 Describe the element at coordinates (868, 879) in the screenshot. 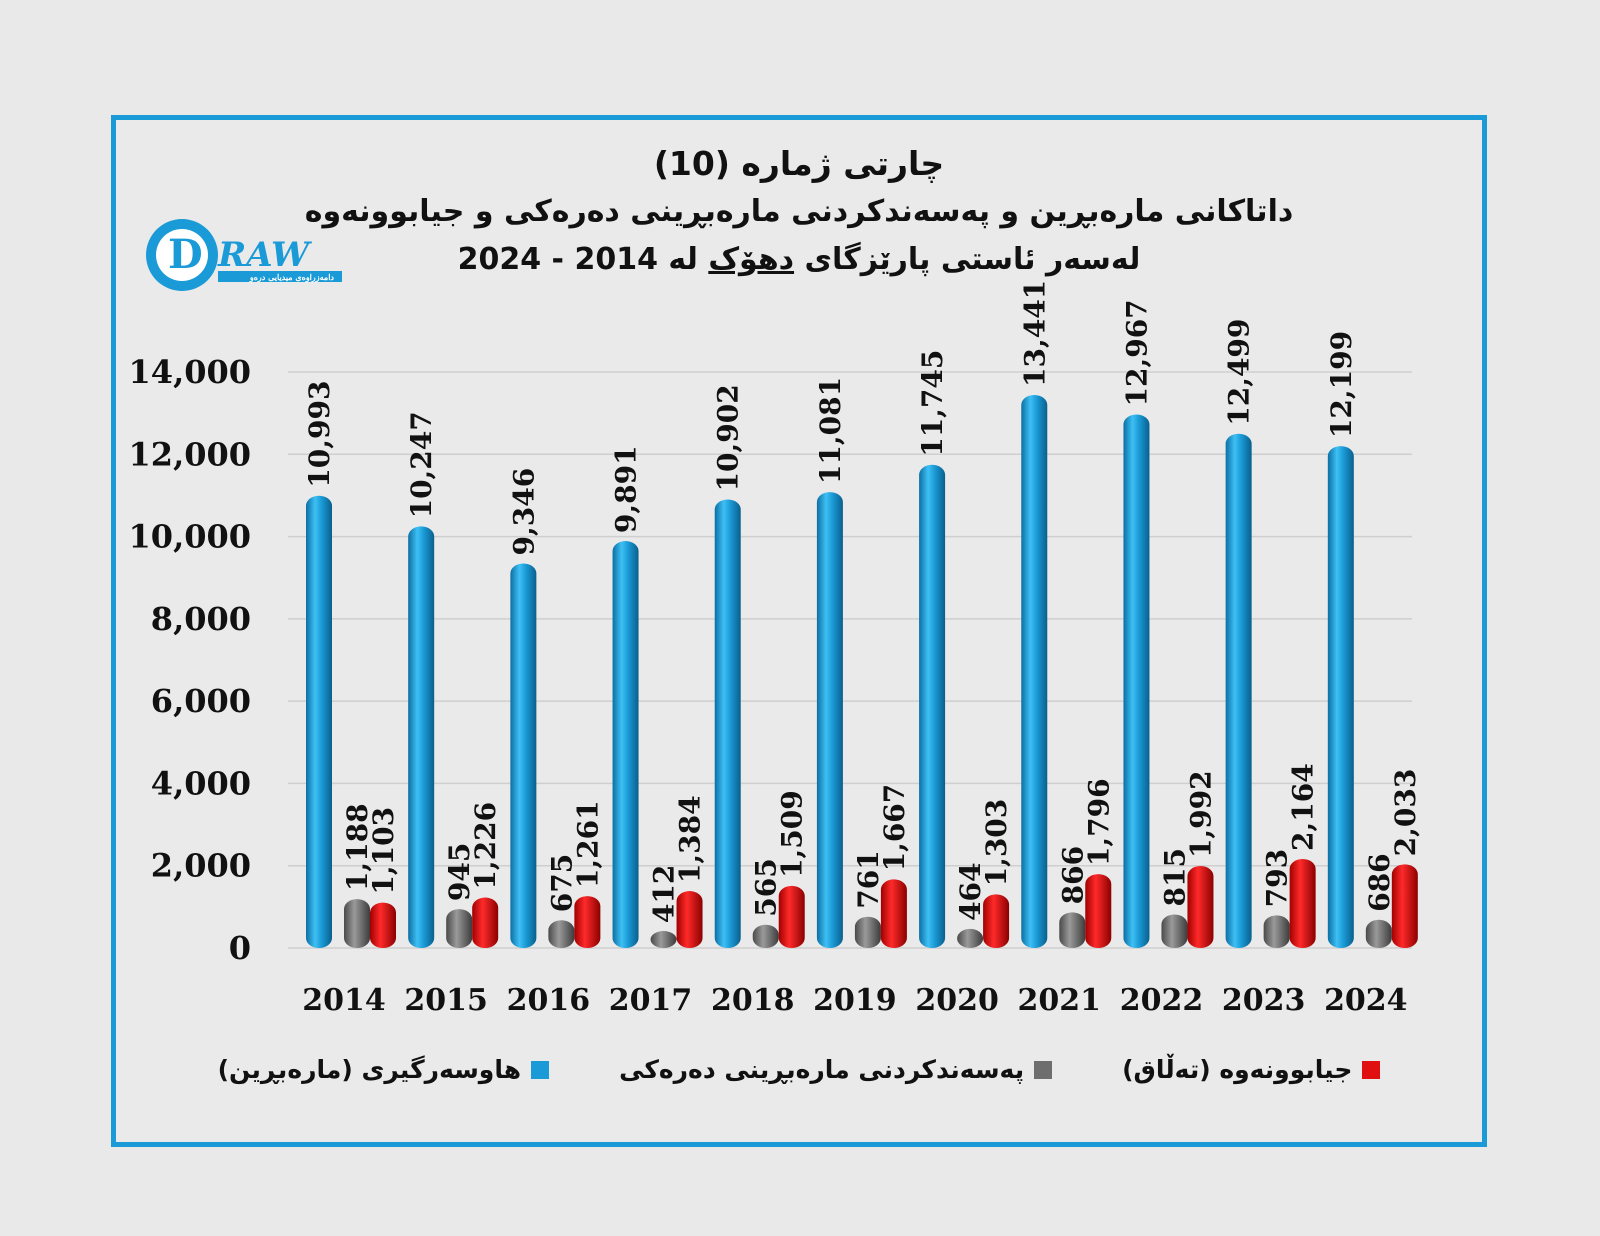

I see `value-label-foreign: 761` at that location.